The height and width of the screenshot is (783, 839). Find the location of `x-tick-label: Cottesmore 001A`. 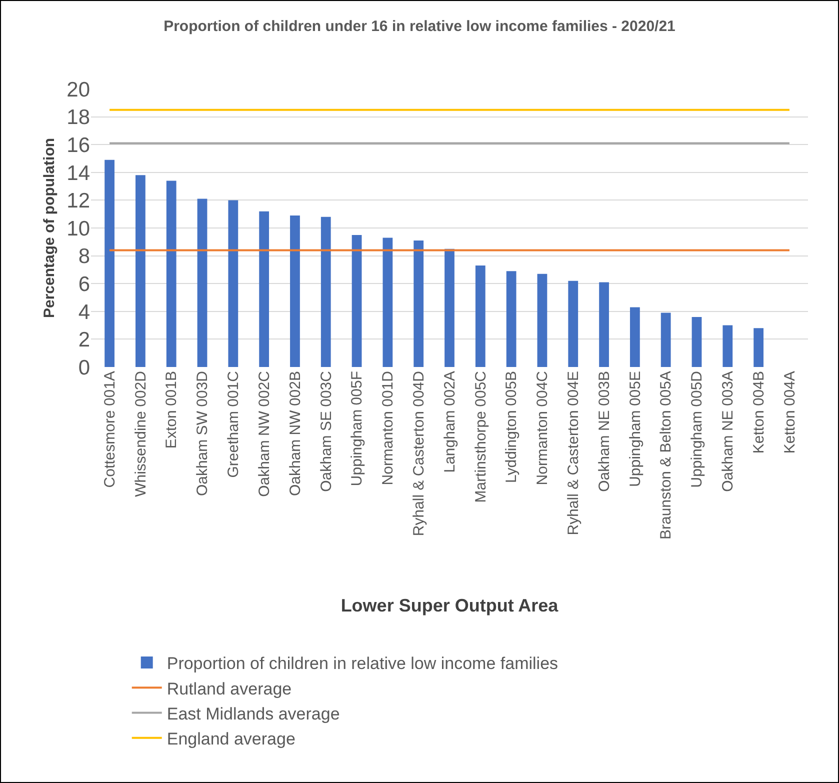

x-tick-label: Cottesmore 001A is located at coordinates (109, 429).